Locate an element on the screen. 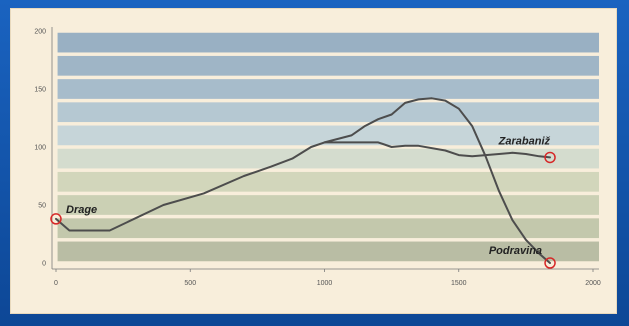 This screenshot has width=629, height=326. place-label: Podravina is located at coordinates (515, 251).